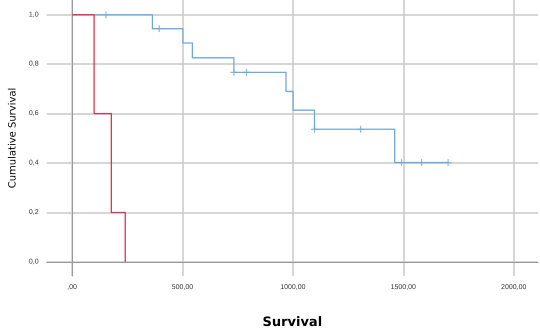  I want to click on x-axis-title: Survival, so click(292, 322).